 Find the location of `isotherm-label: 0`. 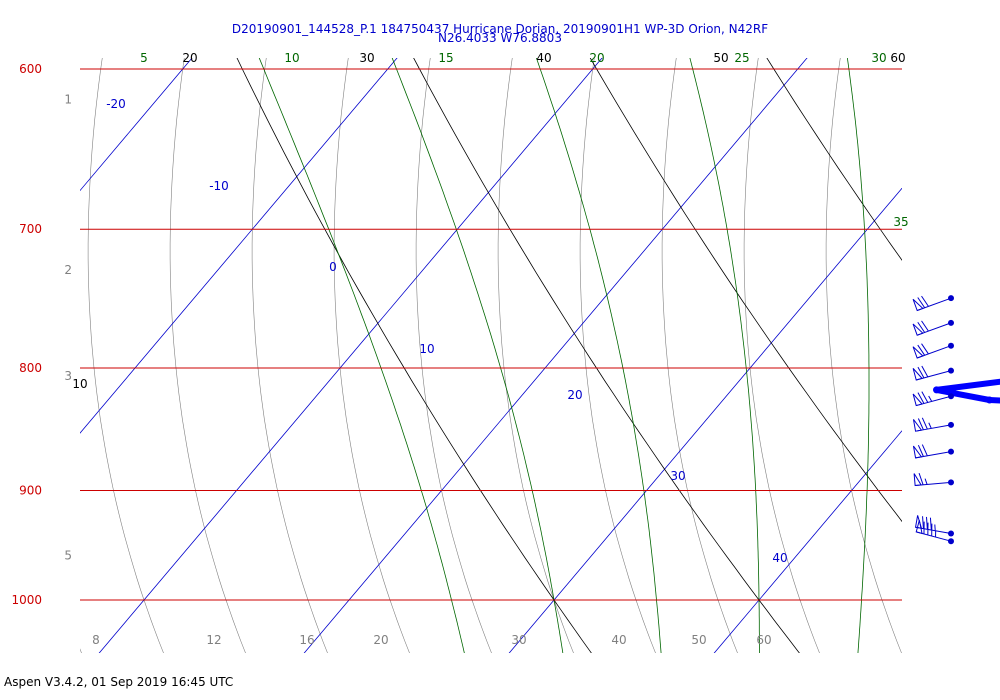

isotherm-label: 0 is located at coordinates (333, 267).